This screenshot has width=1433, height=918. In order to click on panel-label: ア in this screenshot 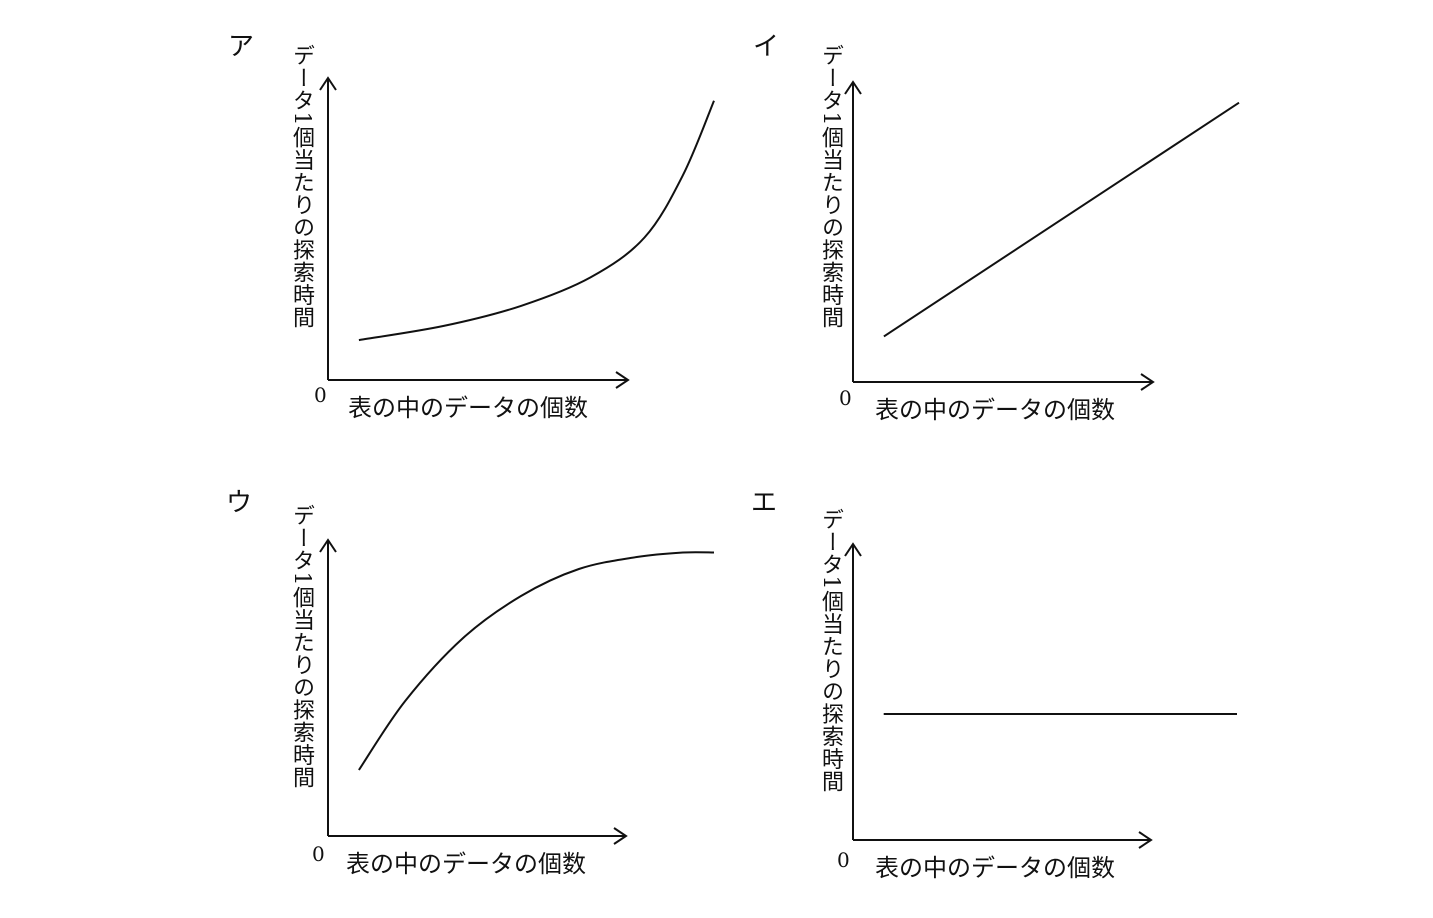, I will do `click(241, 47)`.